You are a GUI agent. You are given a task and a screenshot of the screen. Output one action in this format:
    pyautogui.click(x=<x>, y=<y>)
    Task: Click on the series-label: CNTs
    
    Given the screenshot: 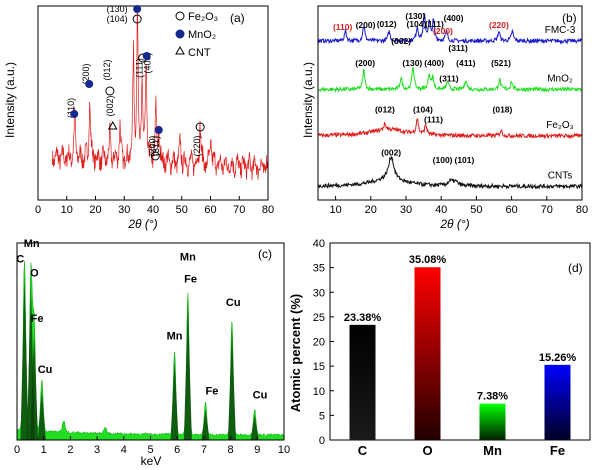 What is the action you would take?
    pyautogui.click(x=560, y=176)
    